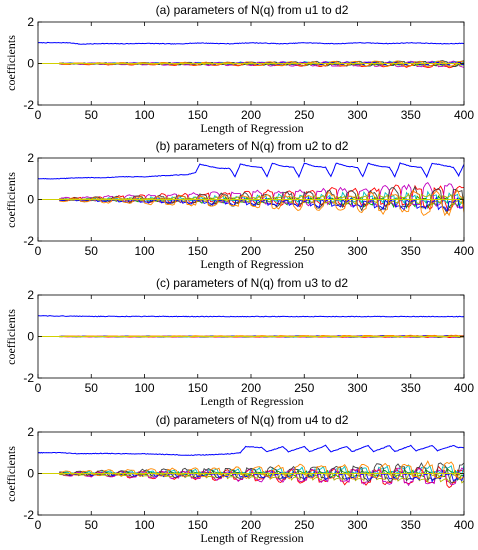  Describe the element at coordinates (251, 128) in the screenshot. I see `x-axis-label-a: Length of Regression` at that location.